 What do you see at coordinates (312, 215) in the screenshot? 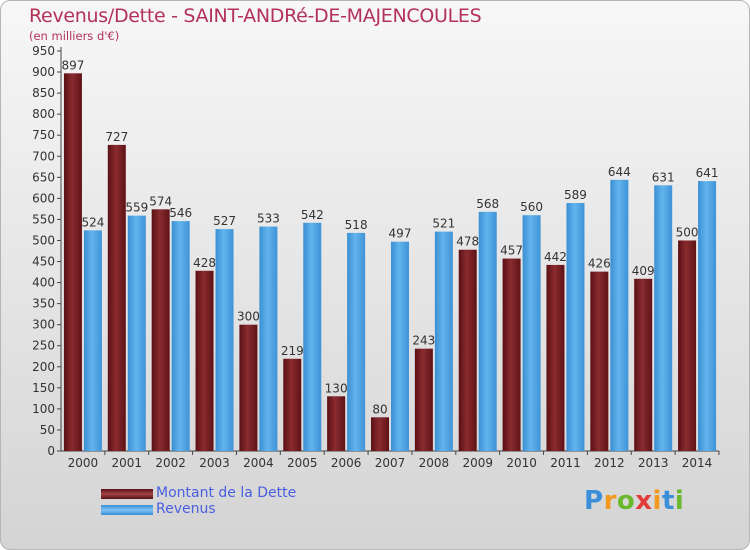
I see `data-label-revenus: 542` at bounding box center [312, 215].